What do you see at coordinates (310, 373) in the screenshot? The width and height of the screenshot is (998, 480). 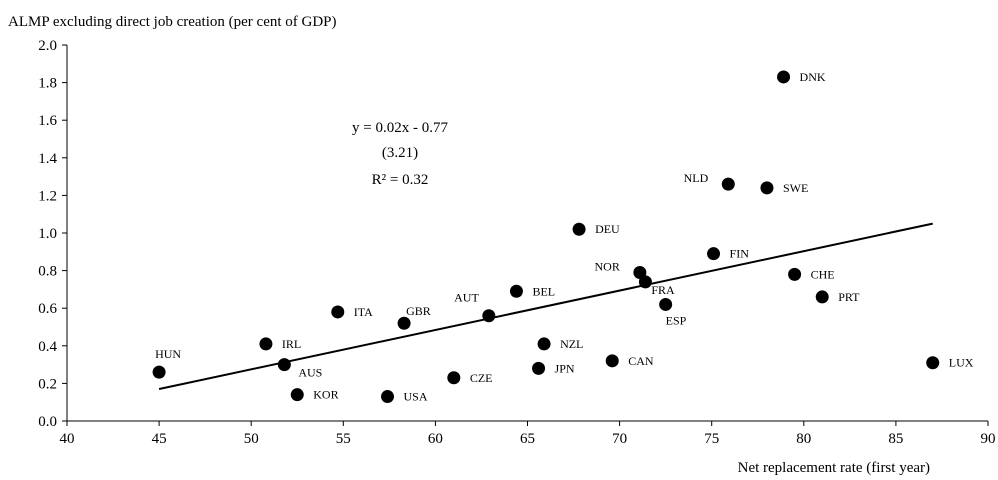 I see `point-label: AUS` at bounding box center [310, 373].